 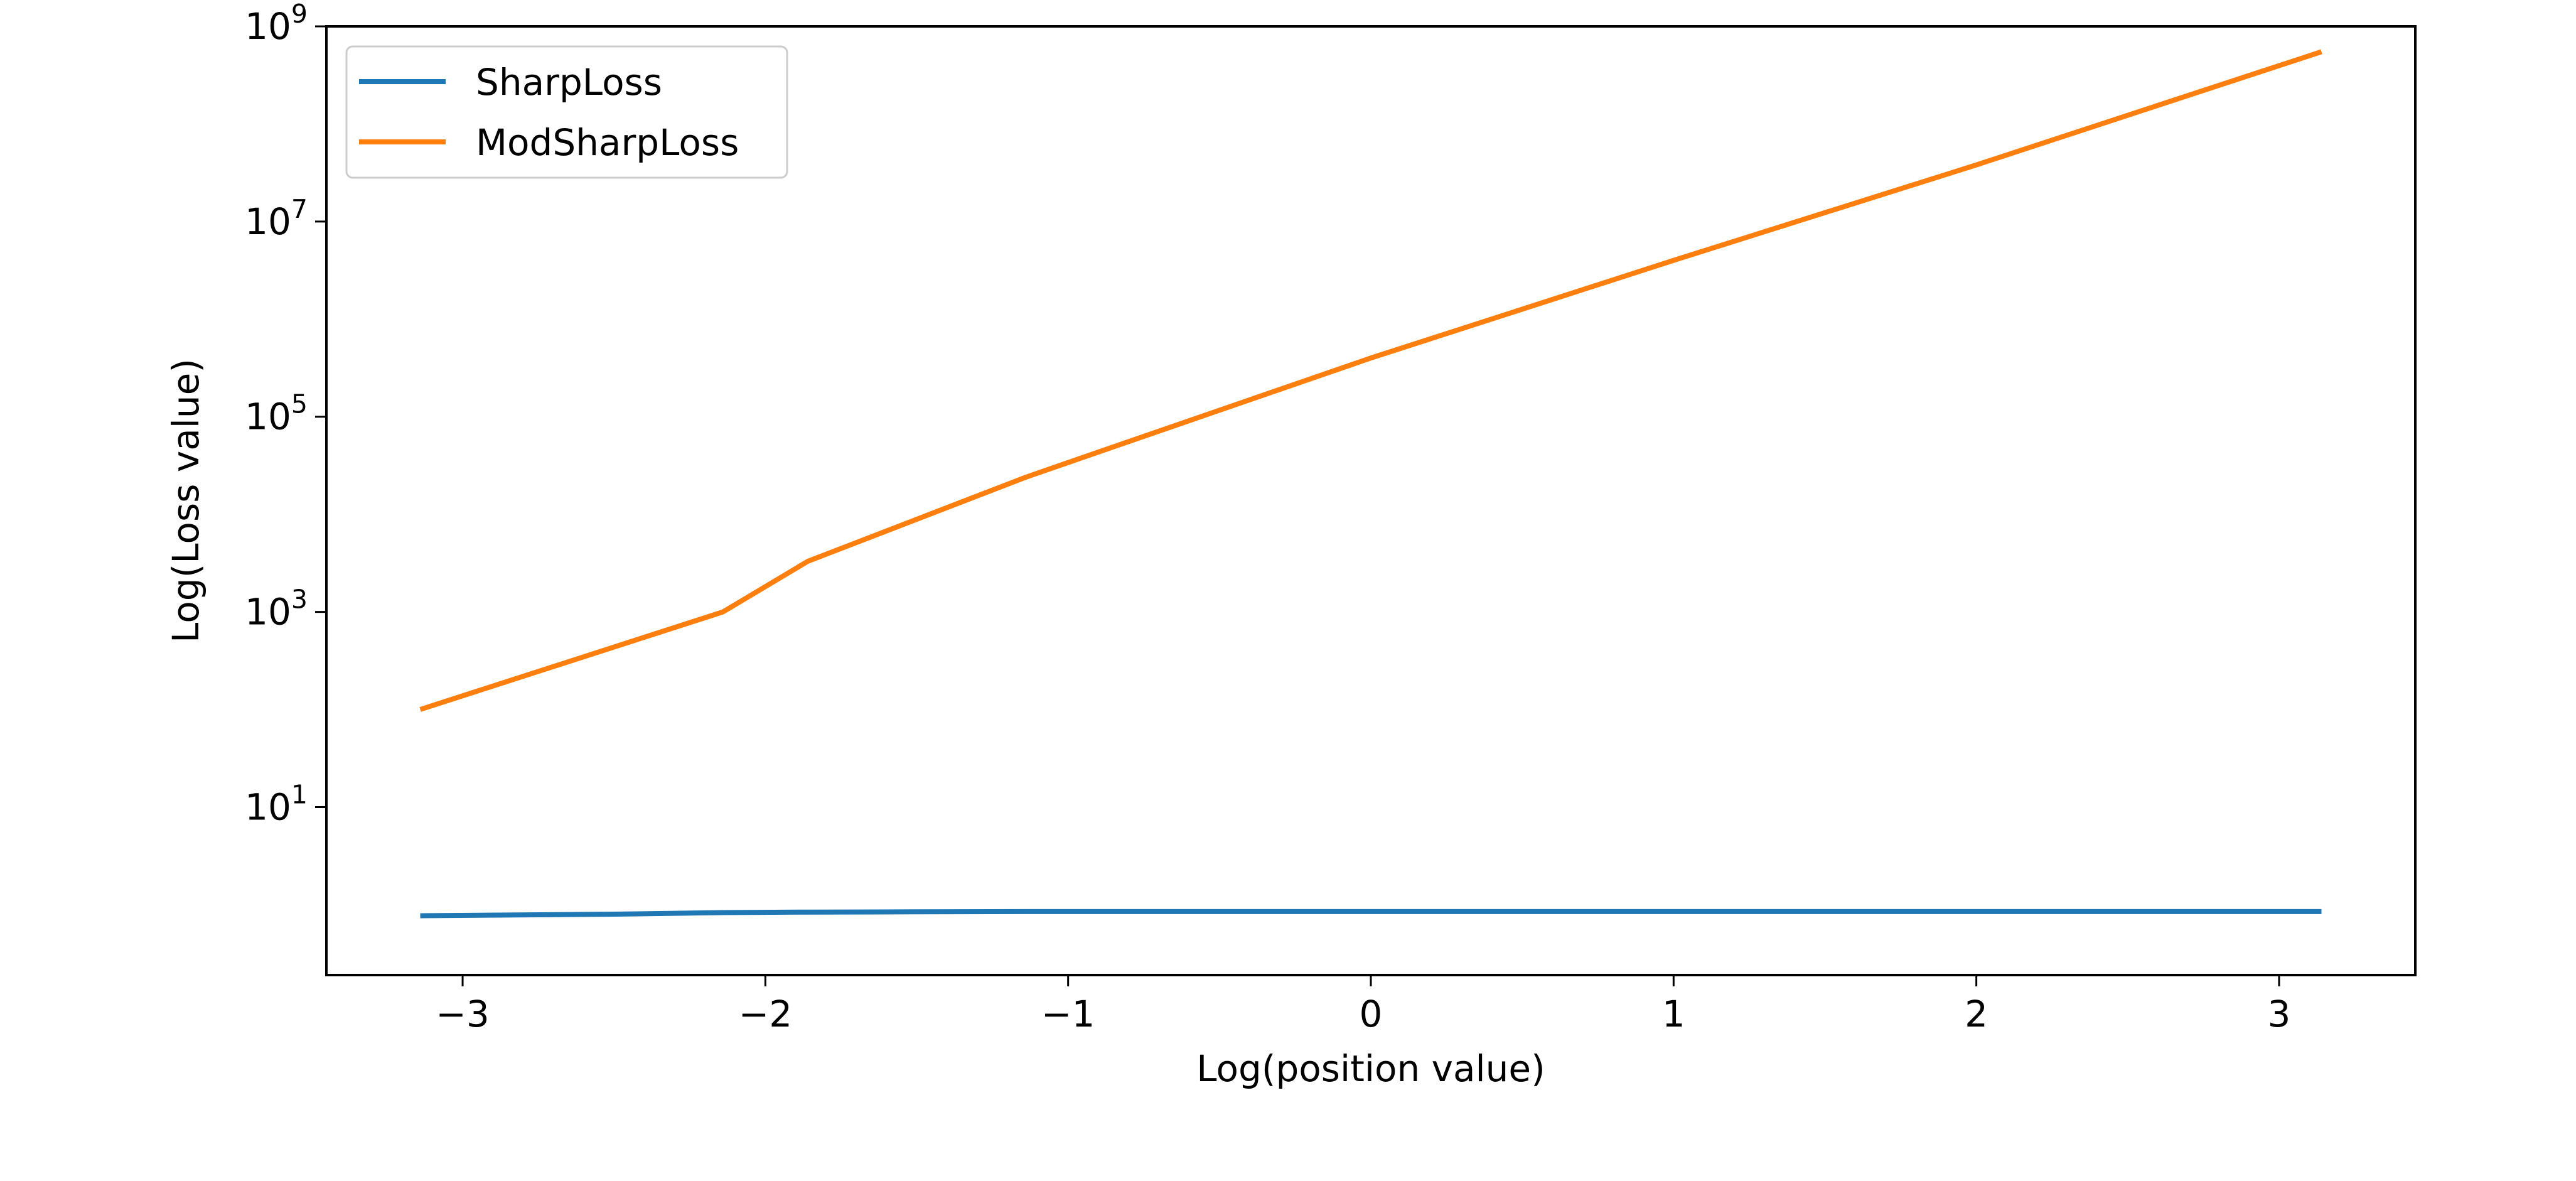 What do you see at coordinates (1068, 1014) in the screenshot?
I see `x-tick-label: −1` at bounding box center [1068, 1014].